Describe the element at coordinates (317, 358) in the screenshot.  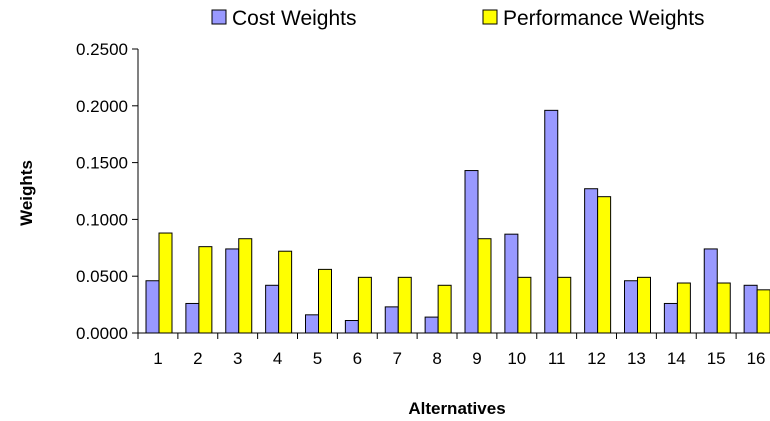
I see `x-tick-label: 5` at that location.